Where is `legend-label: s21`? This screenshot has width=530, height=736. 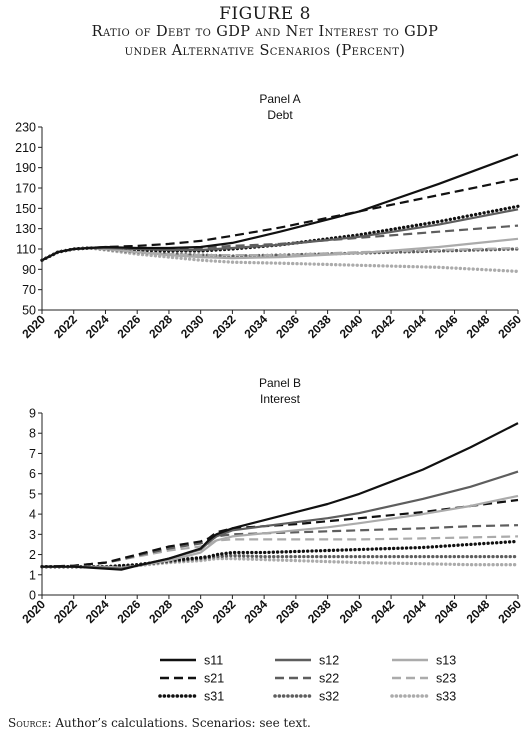 legend-label: s21 is located at coordinates (214, 679).